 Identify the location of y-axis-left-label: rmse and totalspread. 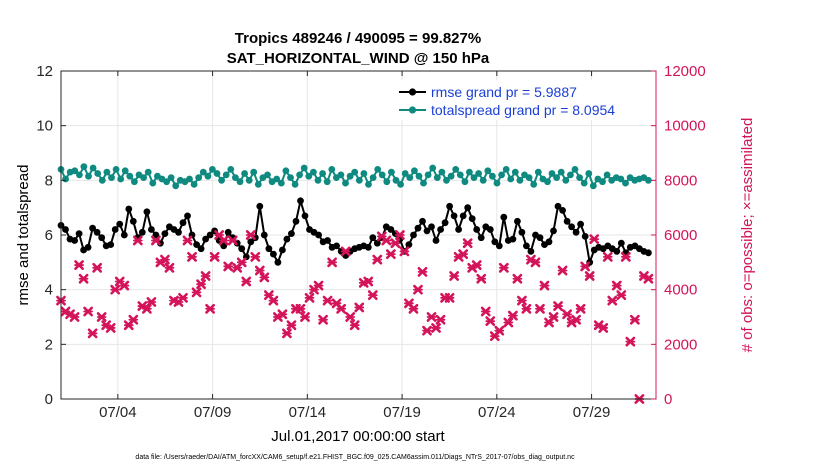
(23, 235).